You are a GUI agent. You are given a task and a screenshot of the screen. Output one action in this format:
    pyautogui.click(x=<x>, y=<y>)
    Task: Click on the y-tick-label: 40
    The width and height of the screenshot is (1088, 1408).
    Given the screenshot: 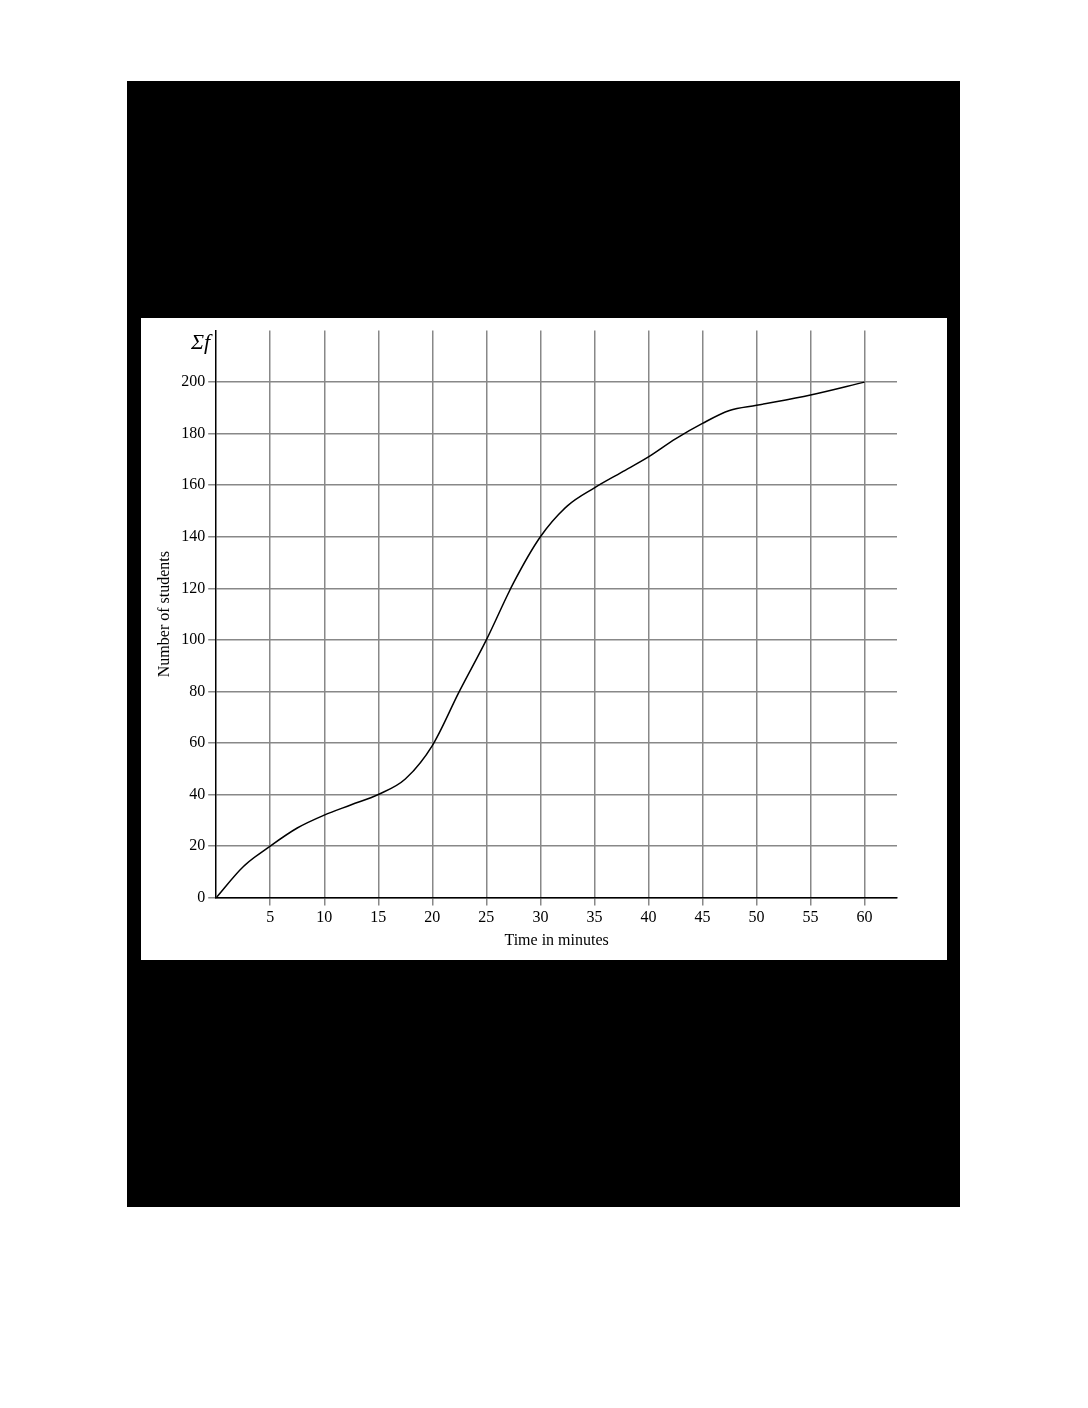 What is the action you would take?
    pyautogui.click(x=197, y=793)
    